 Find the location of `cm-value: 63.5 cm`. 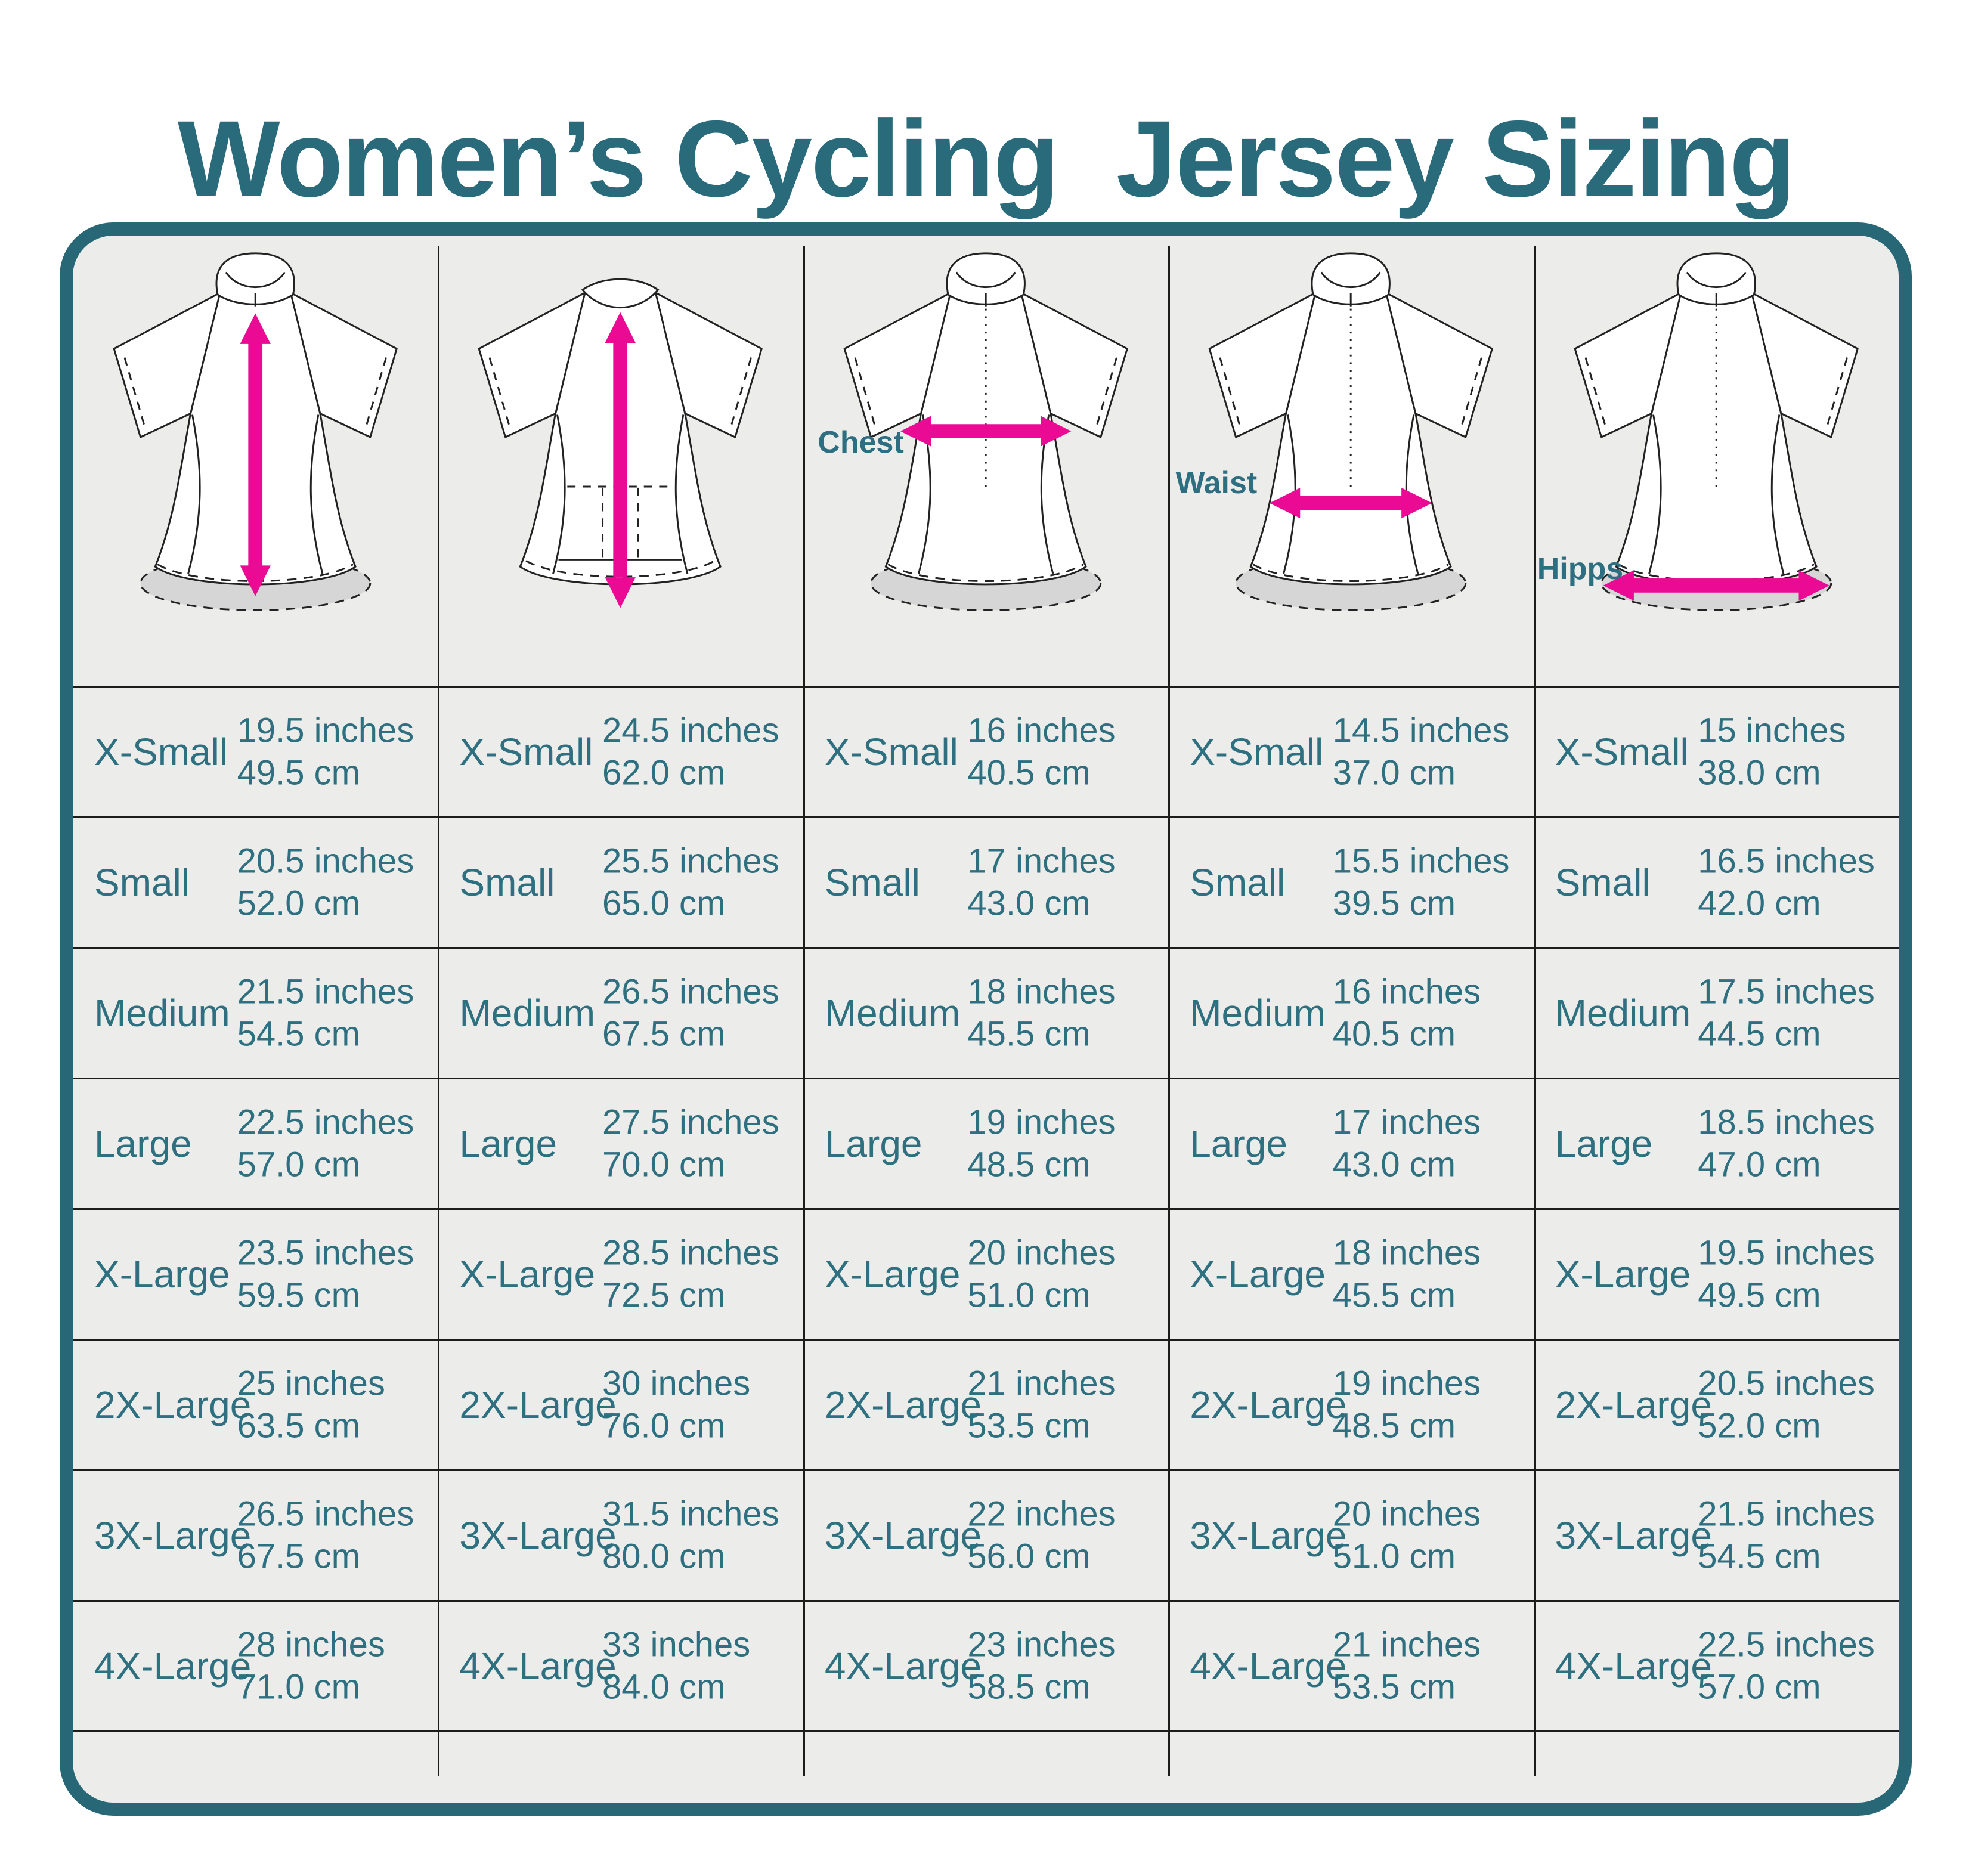

cm-value: 63.5 cm is located at coordinates (298, 1425).